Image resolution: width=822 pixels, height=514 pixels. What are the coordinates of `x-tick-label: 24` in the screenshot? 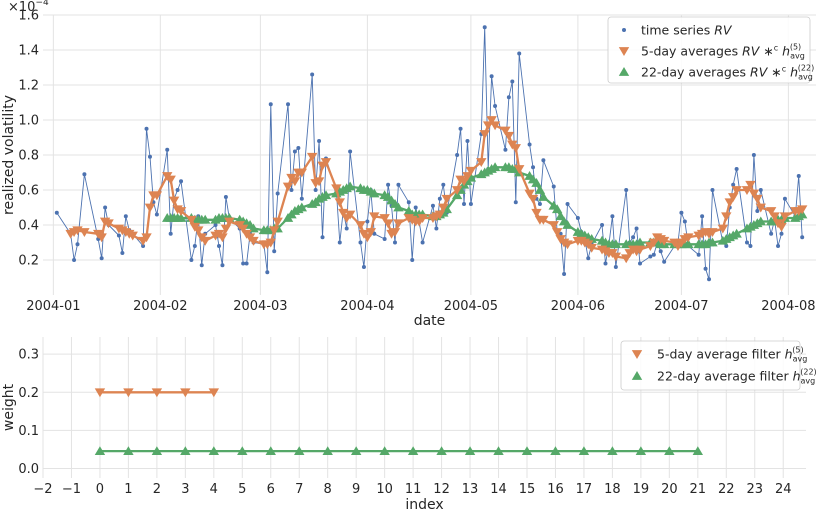 It's located at (783, 489).